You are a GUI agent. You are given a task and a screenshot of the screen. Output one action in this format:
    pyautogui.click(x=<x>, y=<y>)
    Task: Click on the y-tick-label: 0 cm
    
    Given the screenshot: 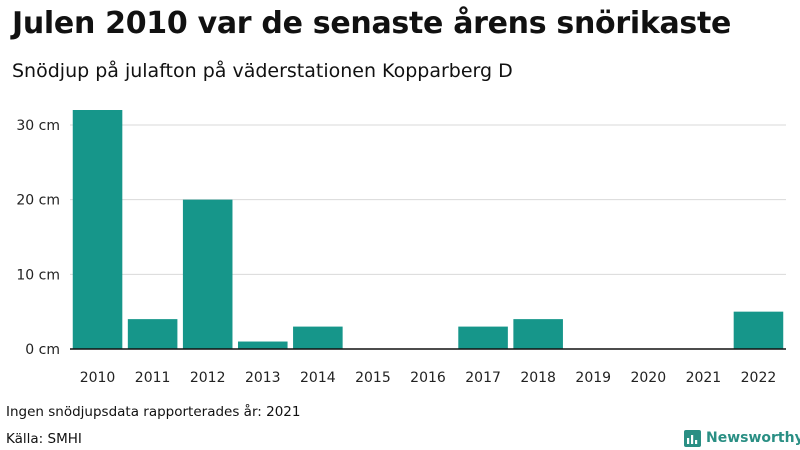 What is the action you would take?
    pyautogui.click(x=42, y=350)
    